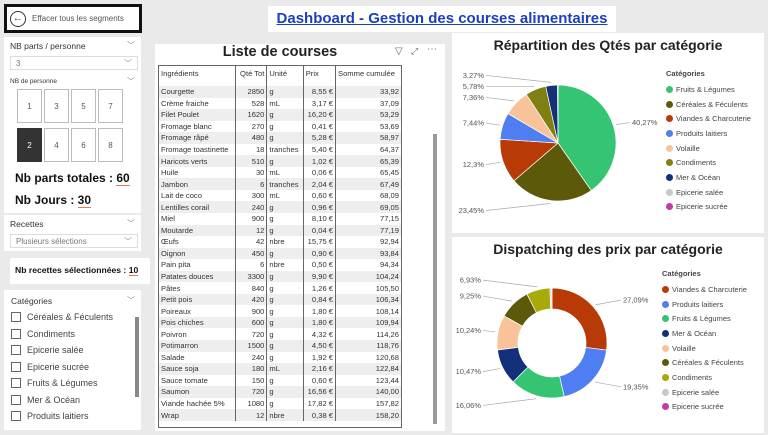  I want to click on column-header: Unité, so click(285, 76).